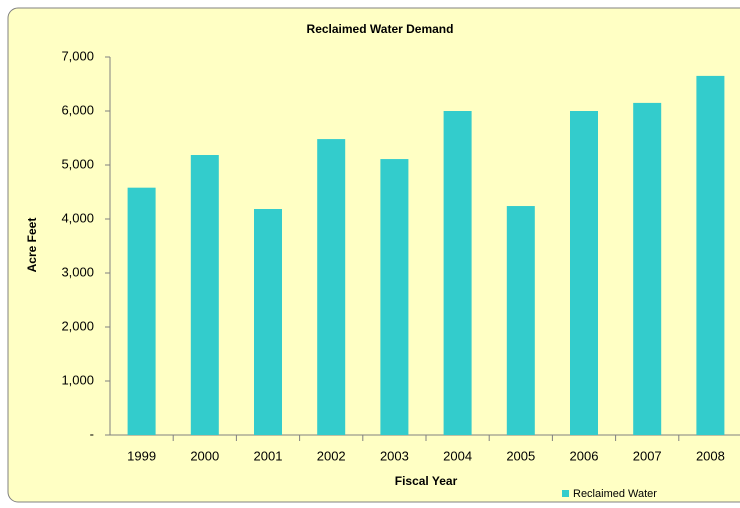  What do you see at coordinates (92, 433) in the screenshot?
I see `y-tick-label: -` at bounding box center [92, 433].